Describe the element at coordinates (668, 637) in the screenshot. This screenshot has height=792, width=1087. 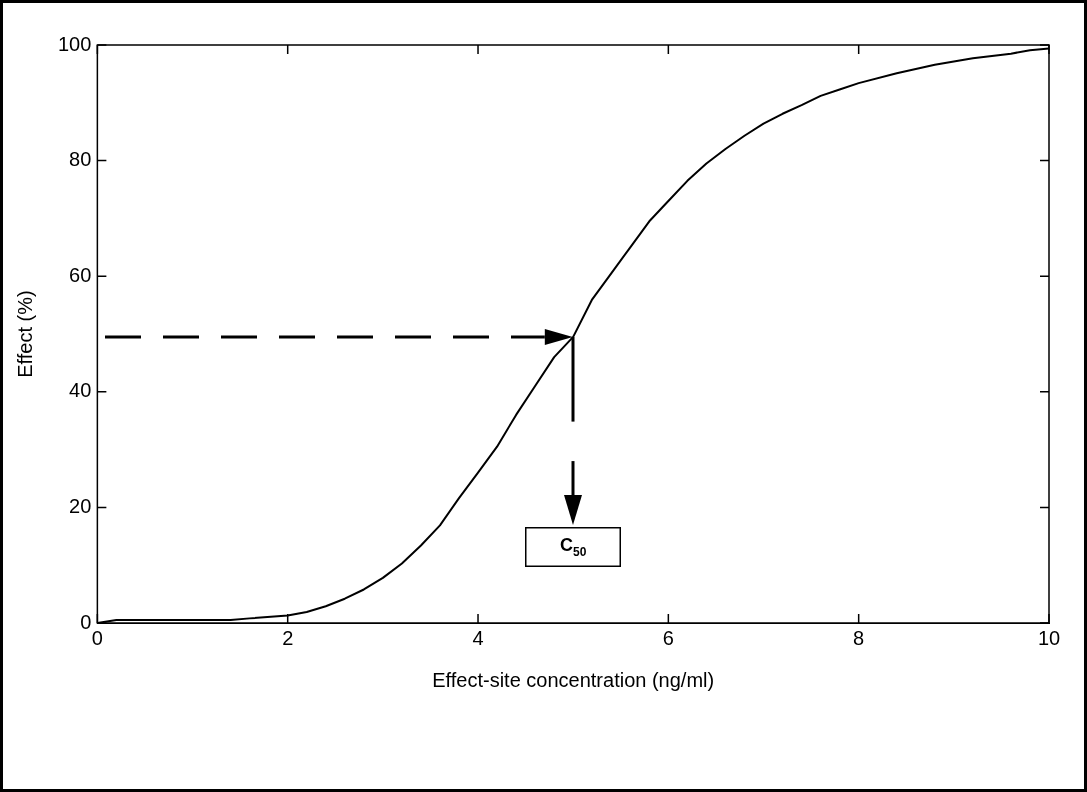
I see `x-tick-label: 6` at that location.